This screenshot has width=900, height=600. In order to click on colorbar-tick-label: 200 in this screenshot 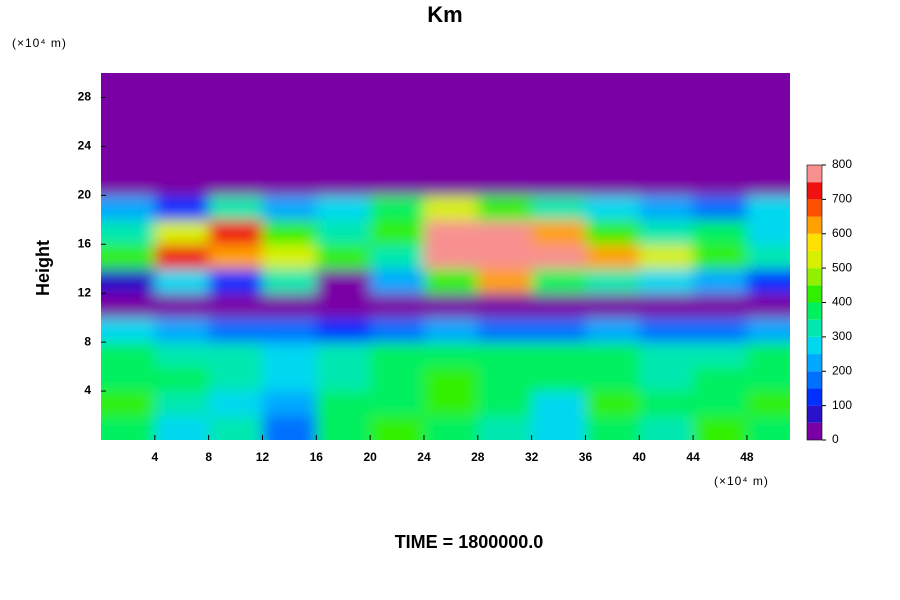, I will do `click(842, 370)`.